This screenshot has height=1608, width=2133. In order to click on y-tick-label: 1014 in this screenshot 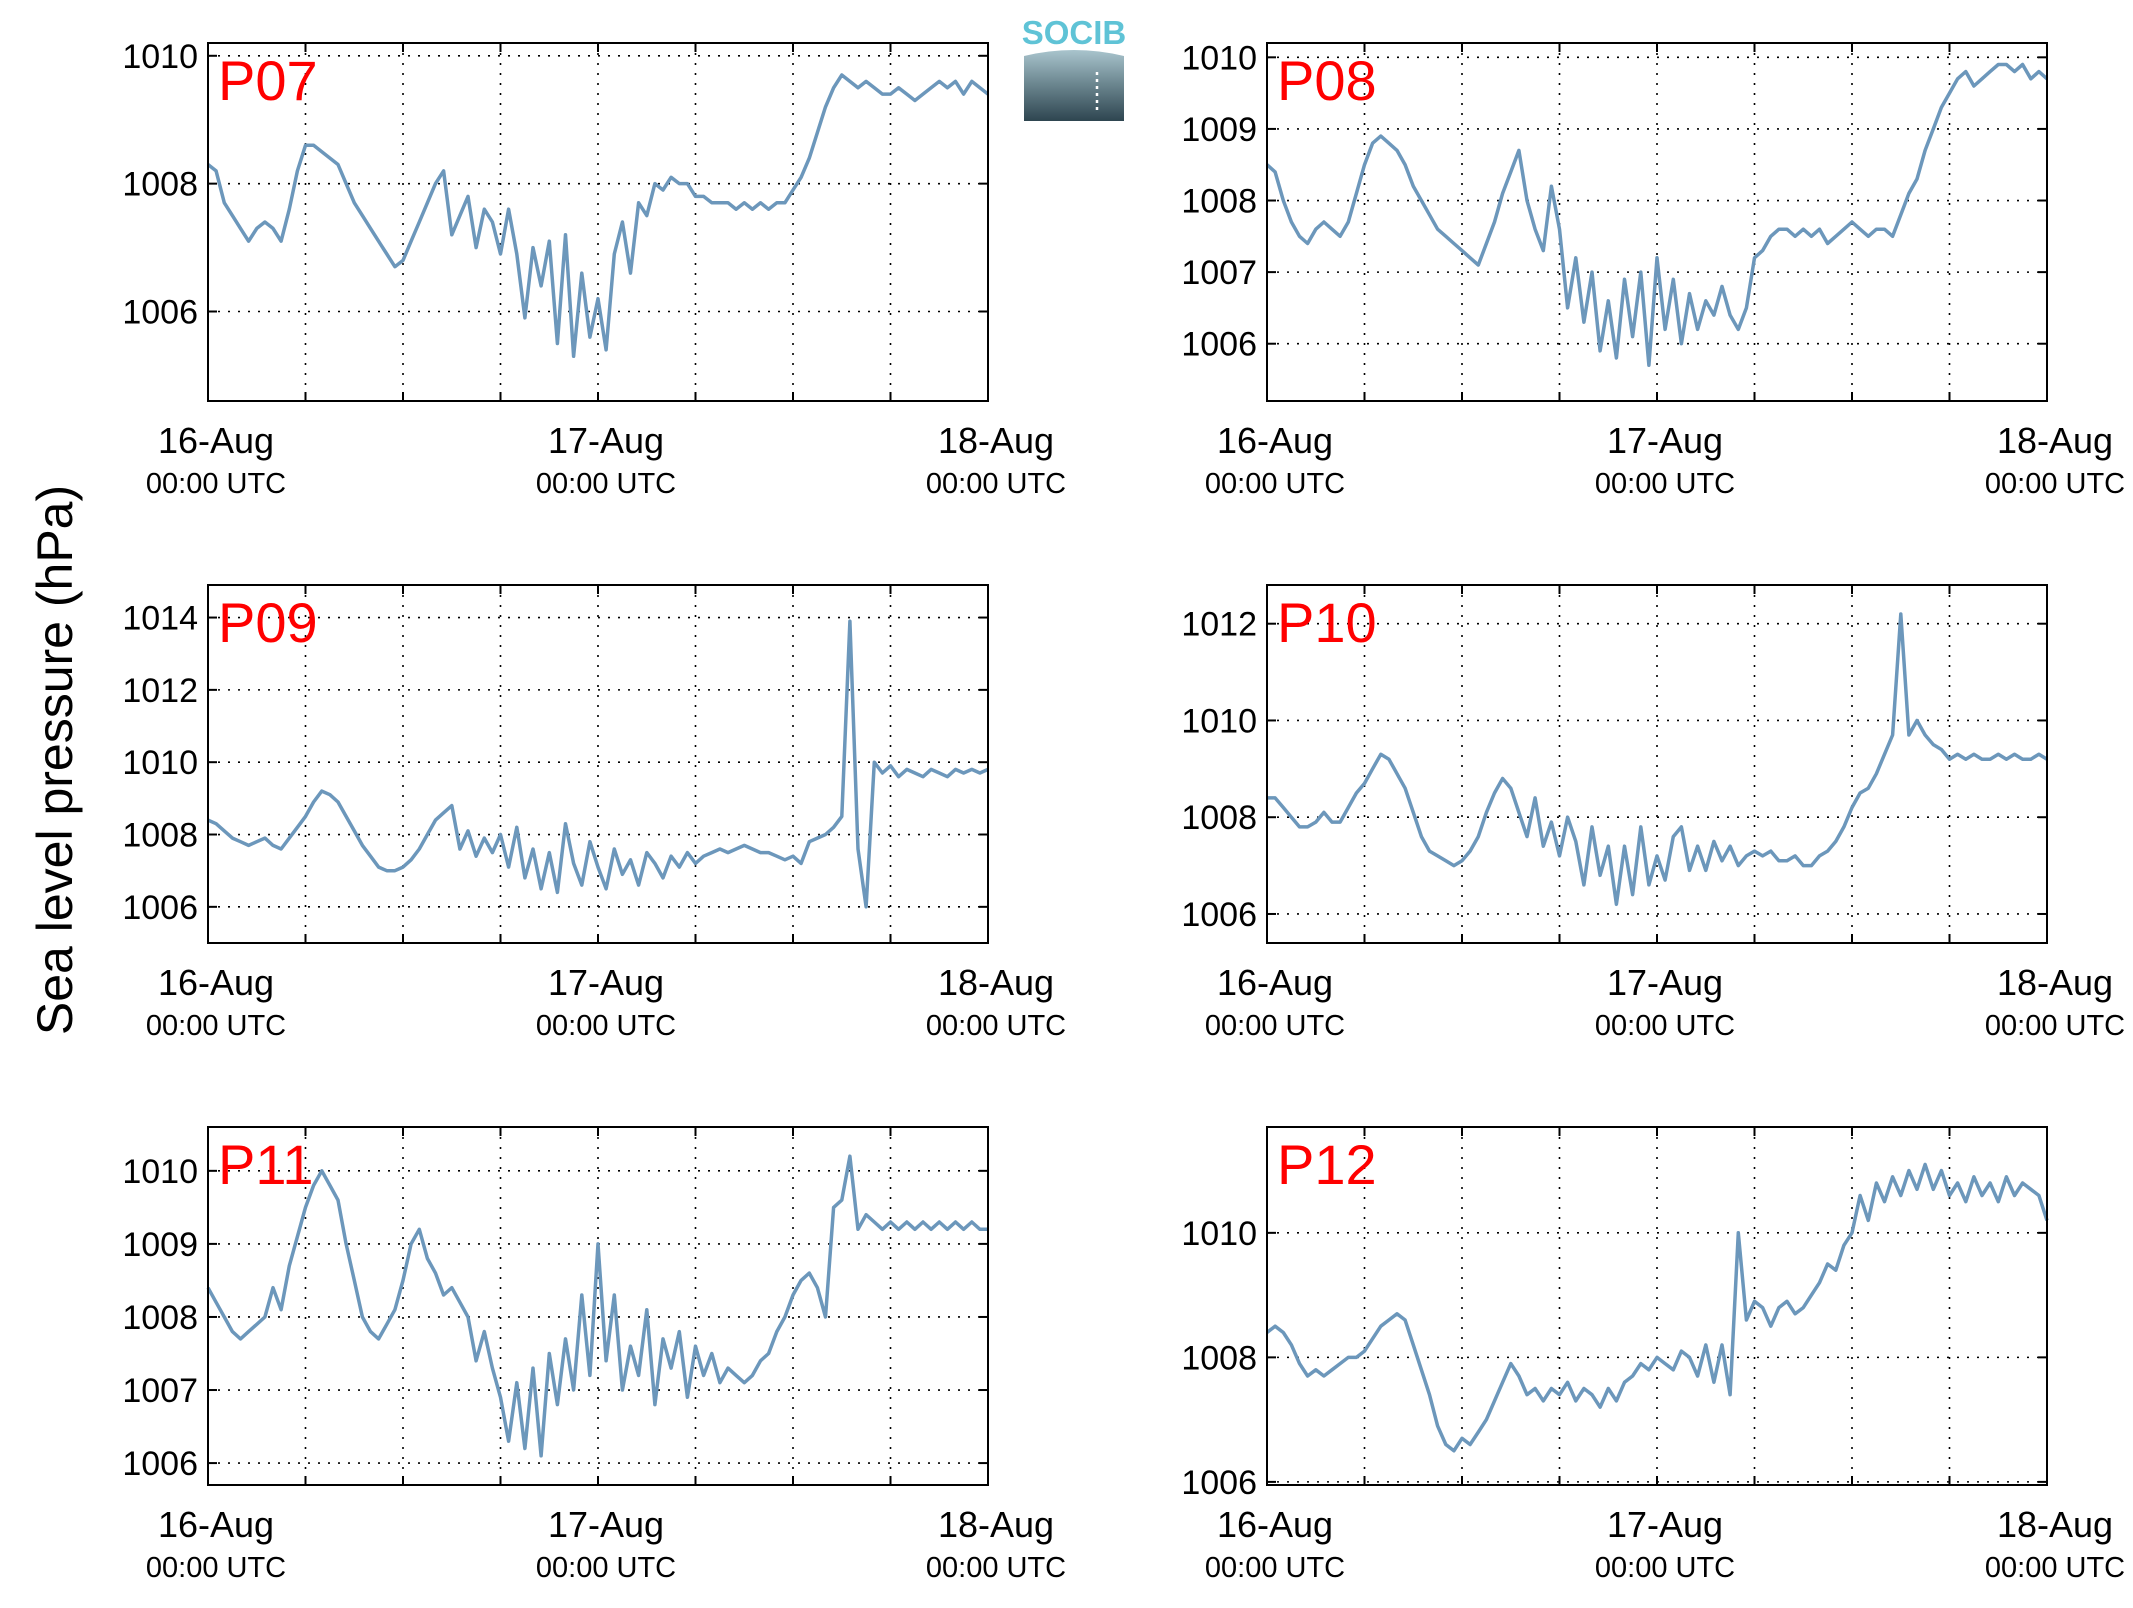, I will do `click(160, 619)`.